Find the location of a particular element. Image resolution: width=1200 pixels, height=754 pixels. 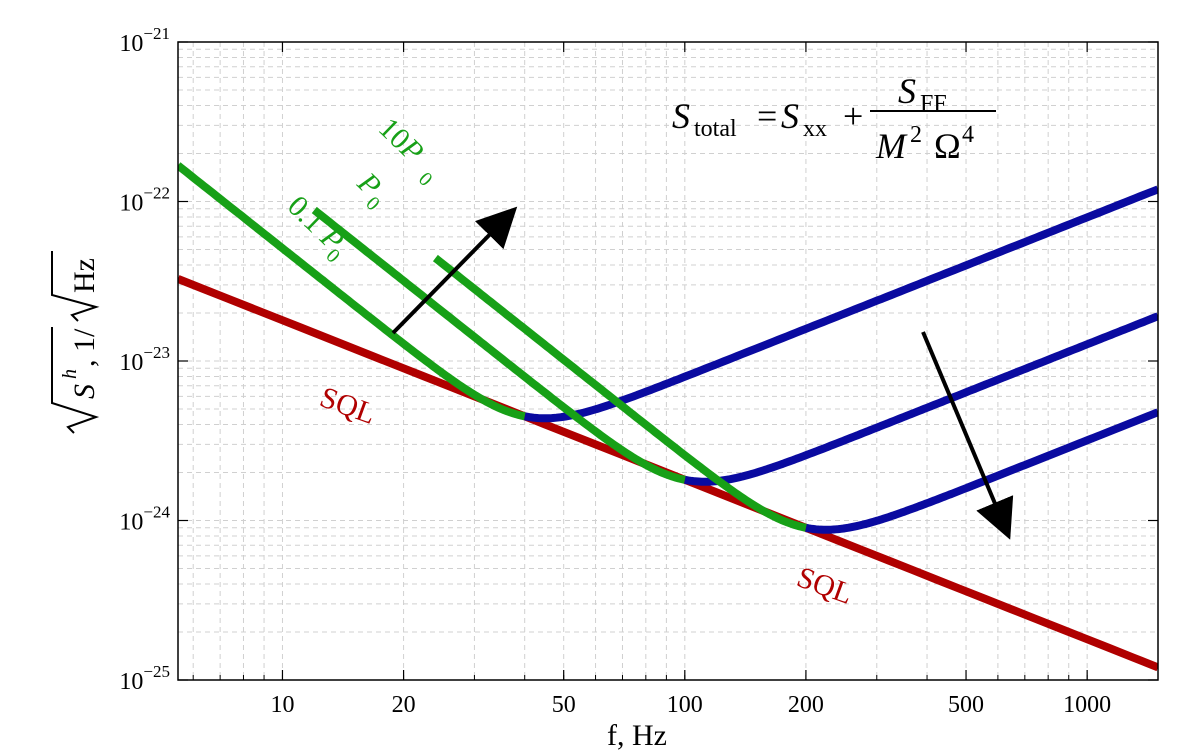

svg-text: h is located at coordinates (70, 374).